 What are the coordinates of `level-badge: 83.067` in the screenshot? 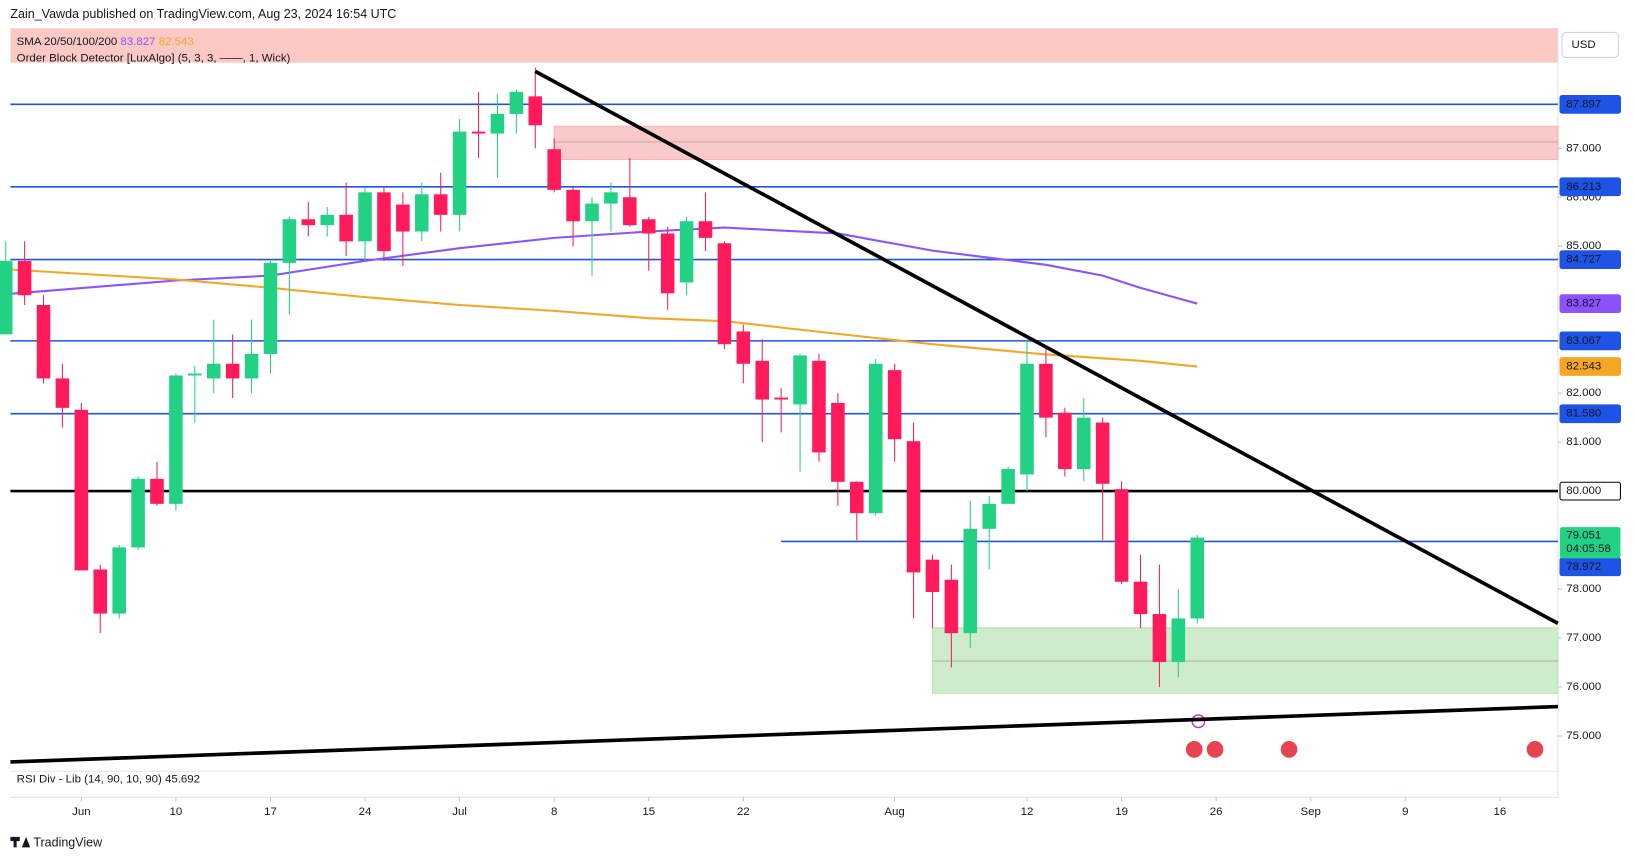 It's located at (1583, 341).